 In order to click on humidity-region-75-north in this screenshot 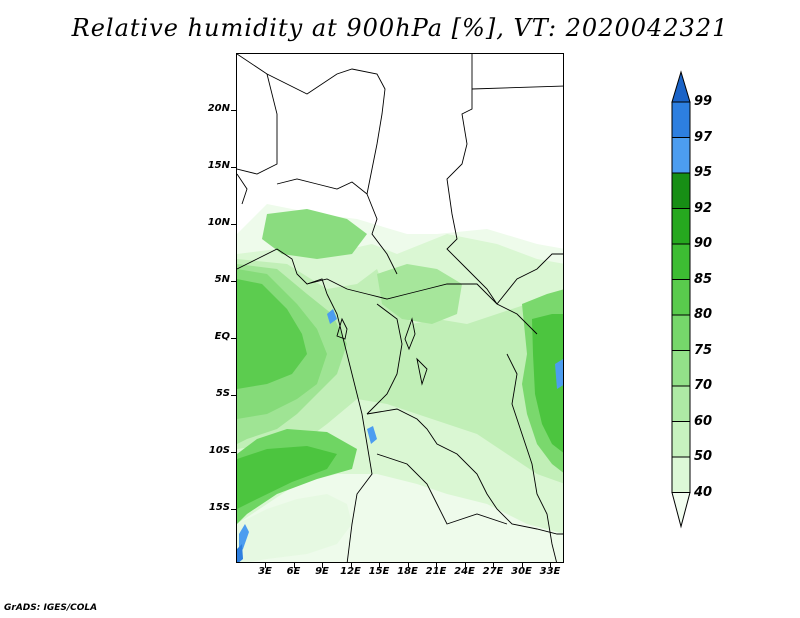, I will do `click(314, 234)`.